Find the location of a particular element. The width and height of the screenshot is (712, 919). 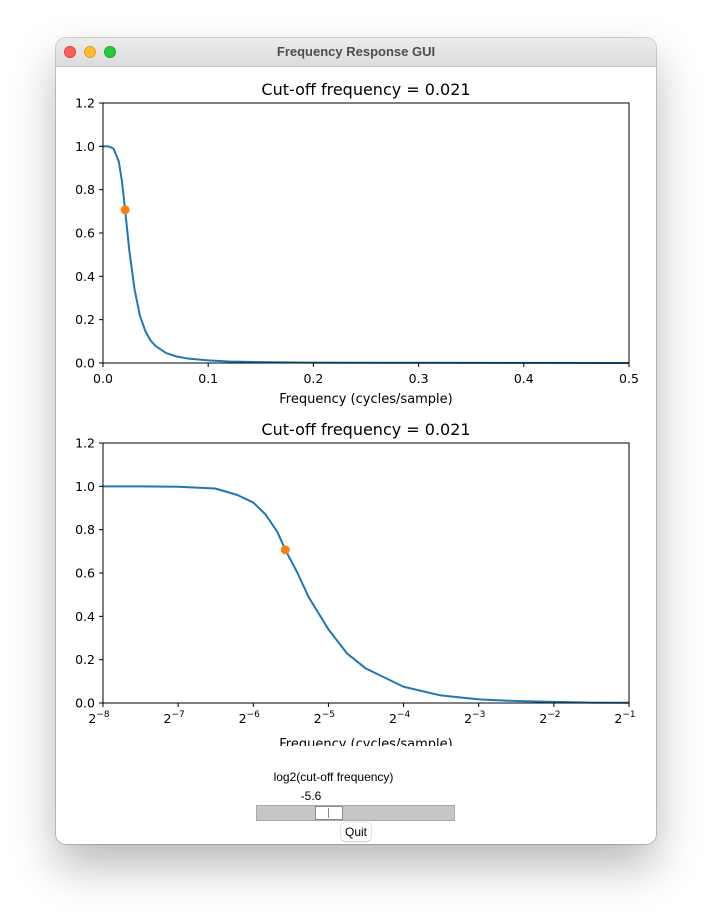

title-bar: Frequency Response GUI is located at coordinates (356, 52).